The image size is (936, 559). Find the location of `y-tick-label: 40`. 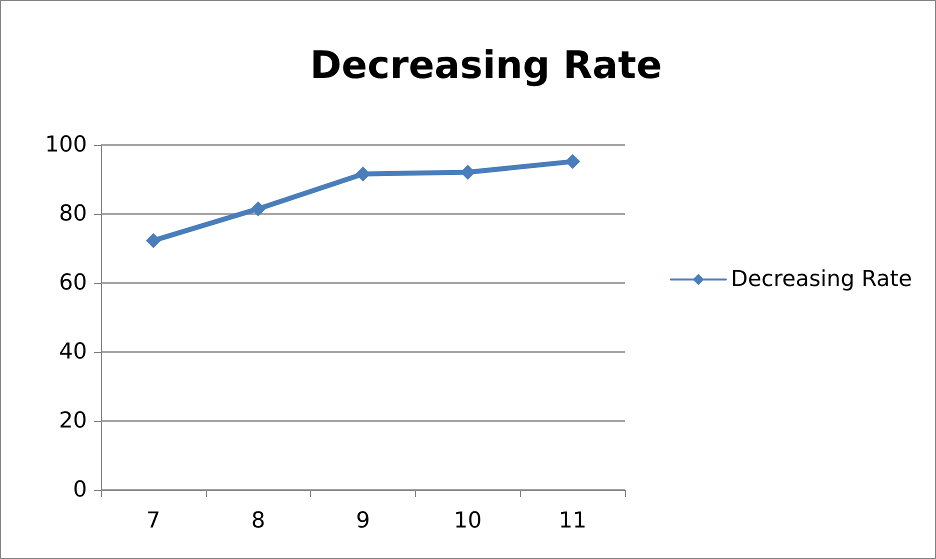

y-tick-label: 40 is located at coordinates (73, 352).